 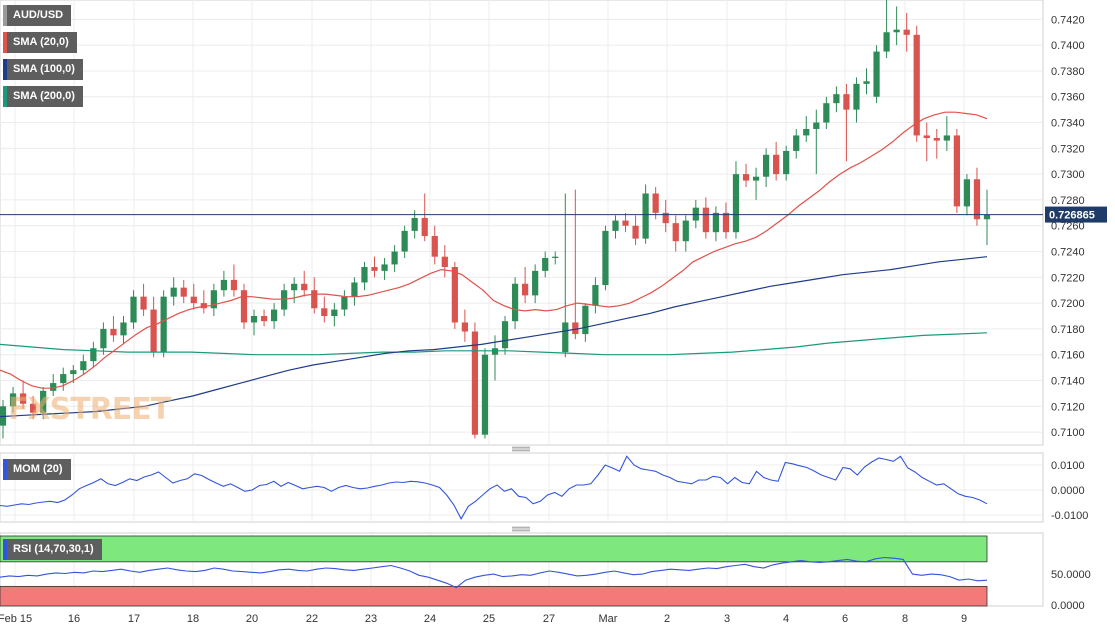 I want to click on x-tick-label: 4, so click(x=786, y=619).